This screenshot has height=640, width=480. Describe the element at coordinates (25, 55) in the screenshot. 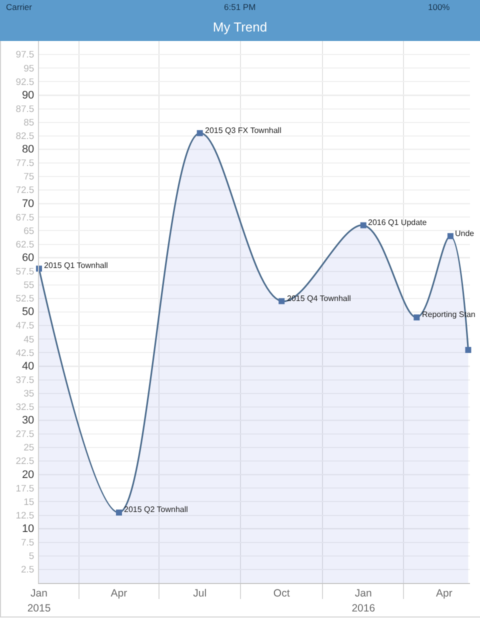

I see `y-tick-label: 97.5` at that location.